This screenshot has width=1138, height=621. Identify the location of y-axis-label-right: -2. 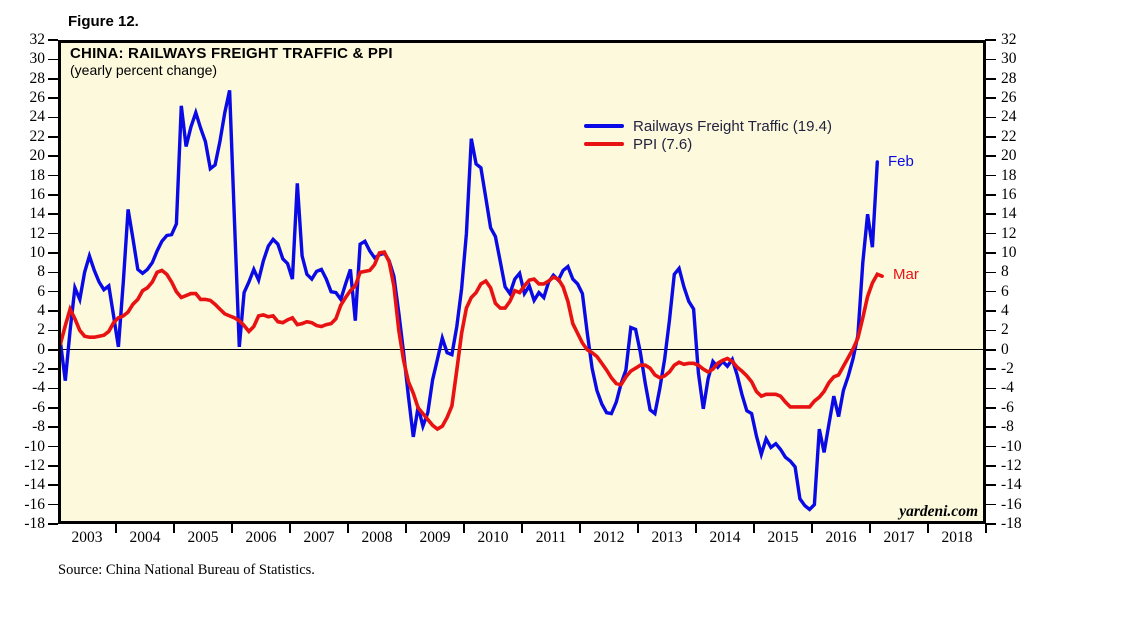
(1007, 369).